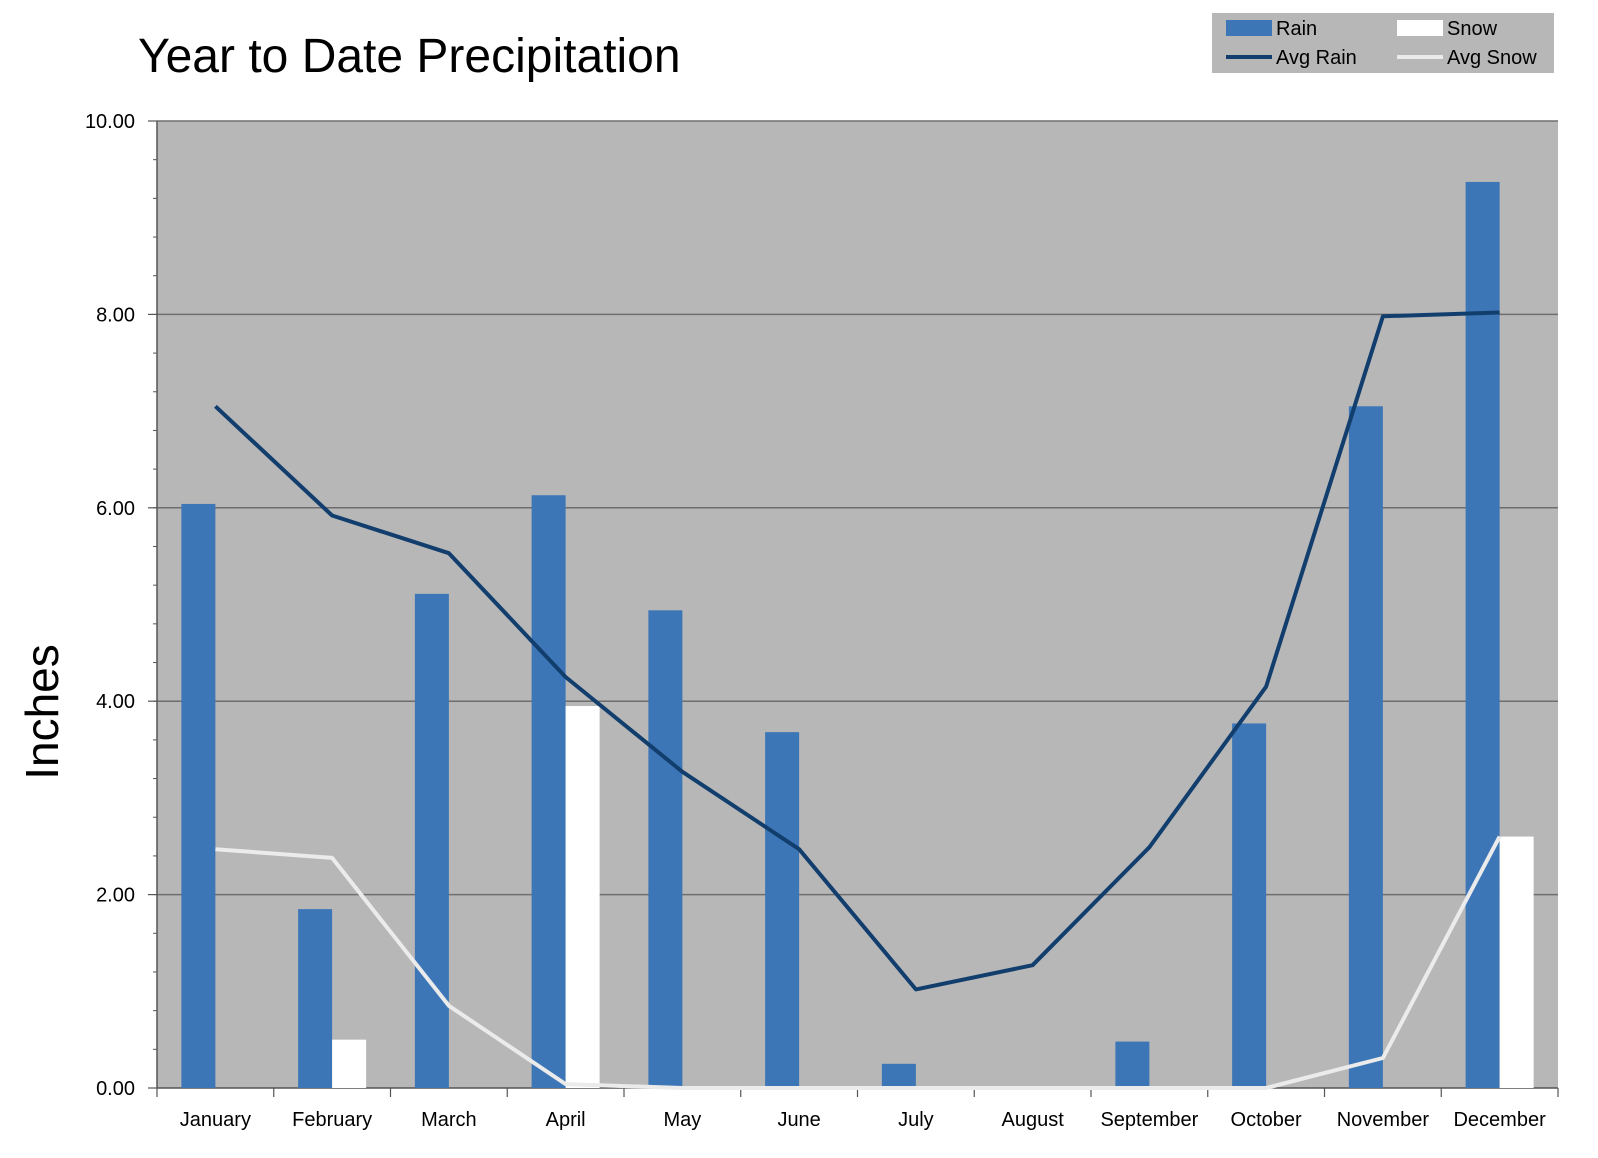 This screenshot has height=1158, width=1598. What do you see at coordinates (1032, 1120) in the screenshot?
I see `x-tick-label: August` at bounding box center [1032, 1120].